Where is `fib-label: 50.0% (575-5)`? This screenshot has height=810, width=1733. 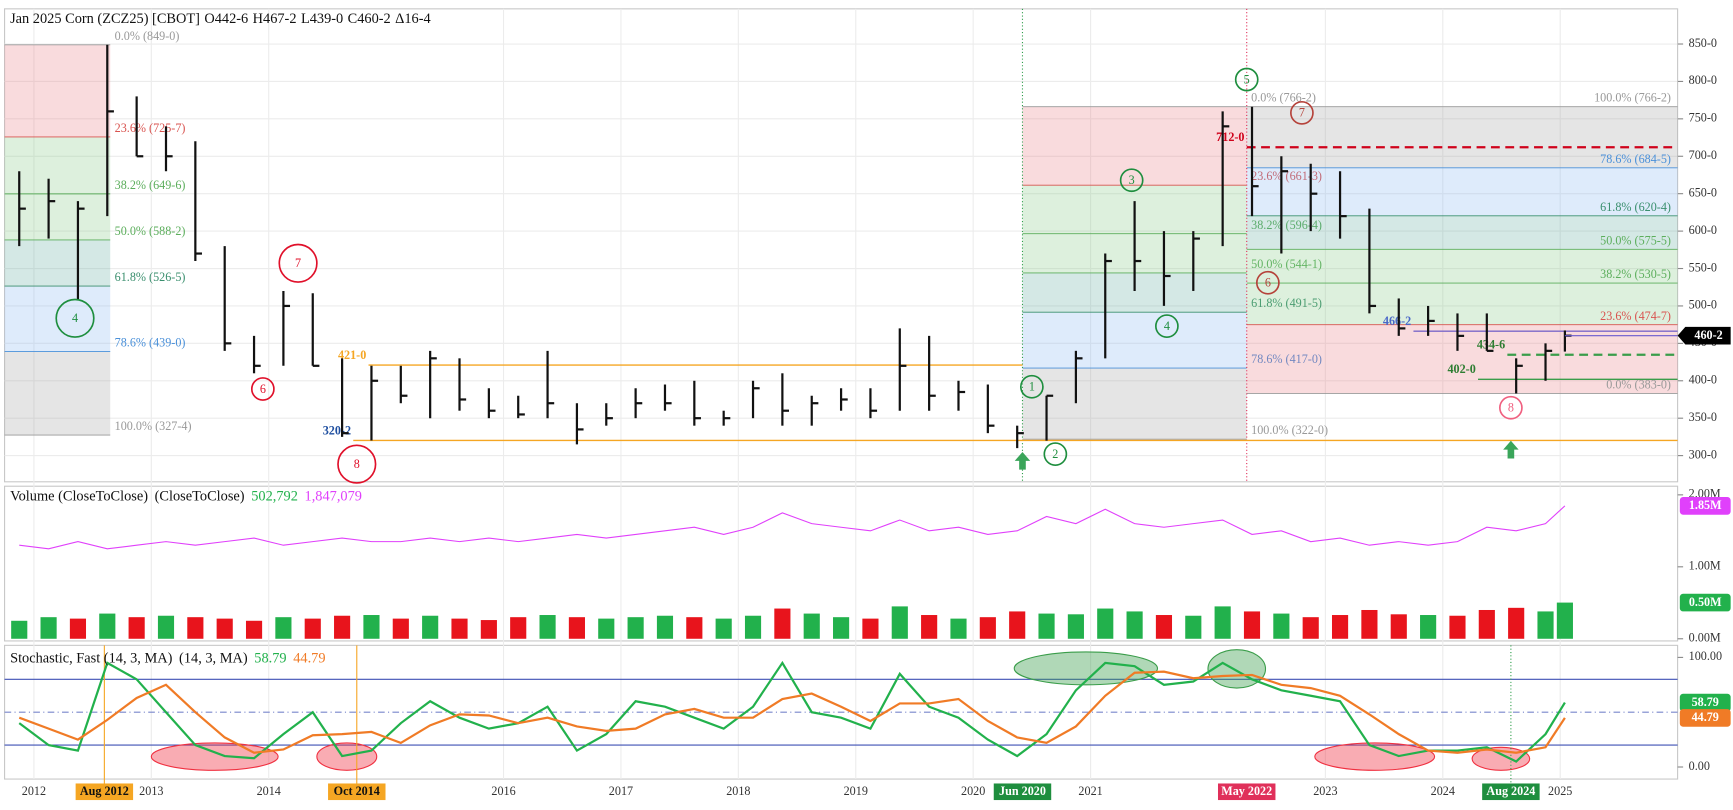
fib-label: 50.0% (575-5) is located at coordinates (1635, 240).